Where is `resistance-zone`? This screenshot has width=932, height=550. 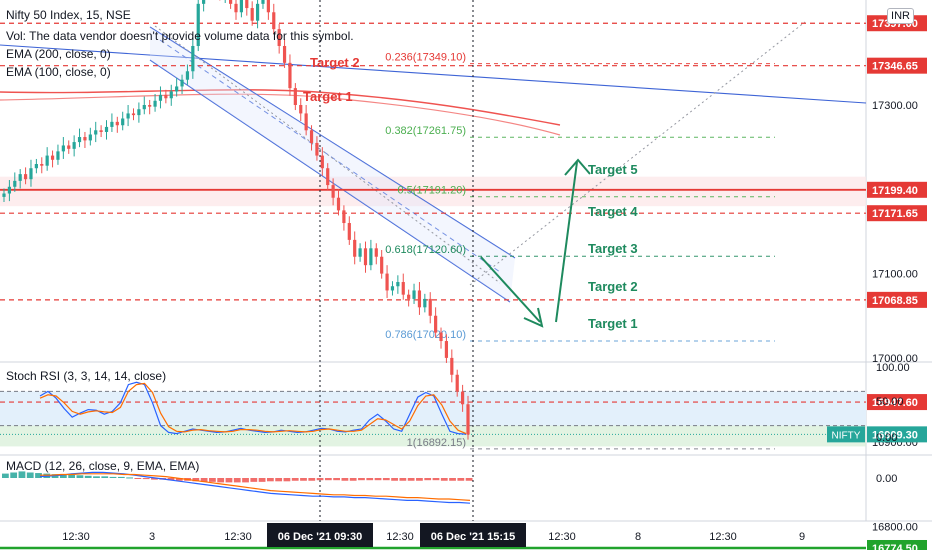 resistance-zone is located at coordinates (433, 191).